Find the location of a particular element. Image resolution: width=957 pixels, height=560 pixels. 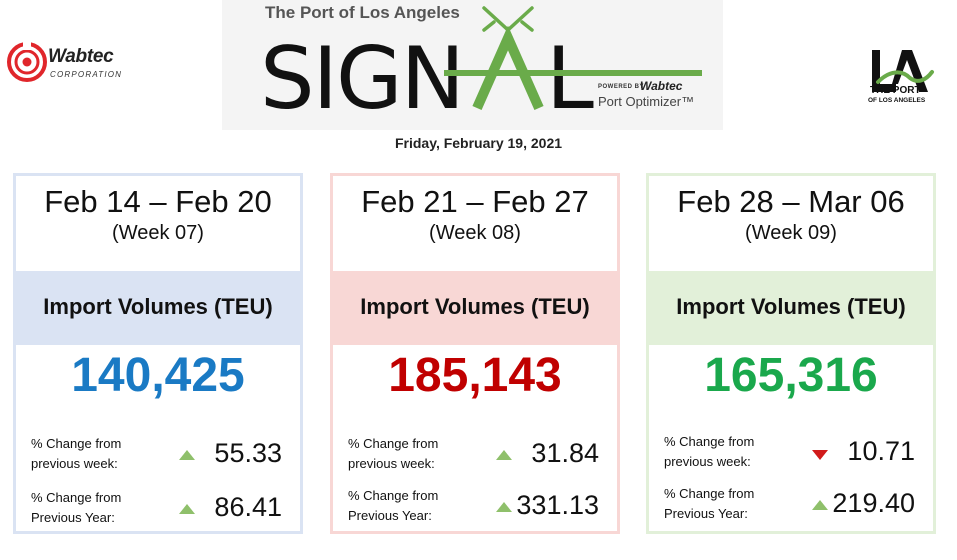

signal-cross-icon is located at coordinates (508, 19).